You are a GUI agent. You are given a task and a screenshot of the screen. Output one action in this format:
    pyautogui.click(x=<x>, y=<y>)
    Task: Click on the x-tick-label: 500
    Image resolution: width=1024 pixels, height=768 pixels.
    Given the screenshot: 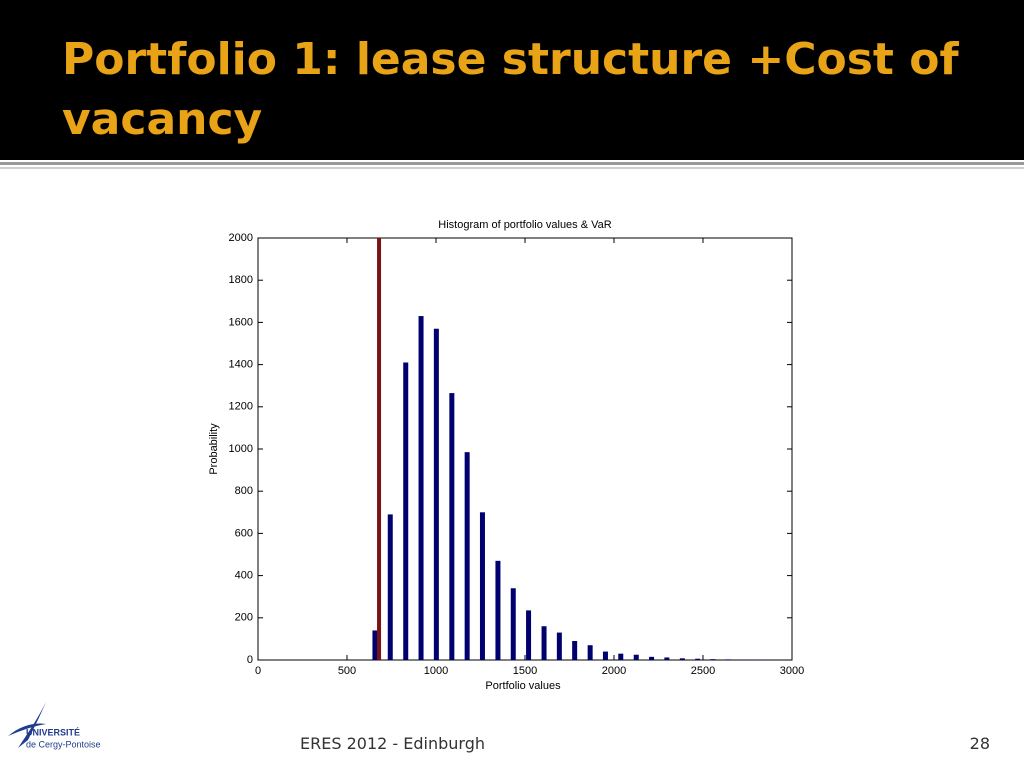 What is the action you would take?
    pyautogui.click(x=347, y=671)
    